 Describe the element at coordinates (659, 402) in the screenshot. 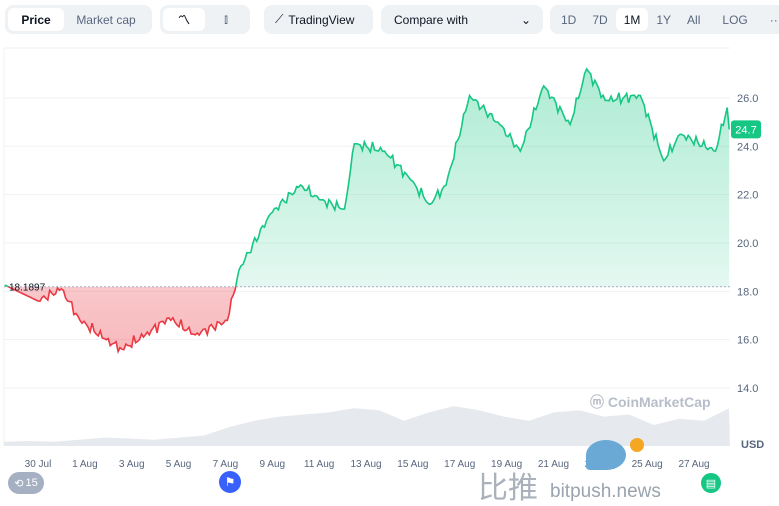

I see `cmc-text: CoinMarketCap` at that location.